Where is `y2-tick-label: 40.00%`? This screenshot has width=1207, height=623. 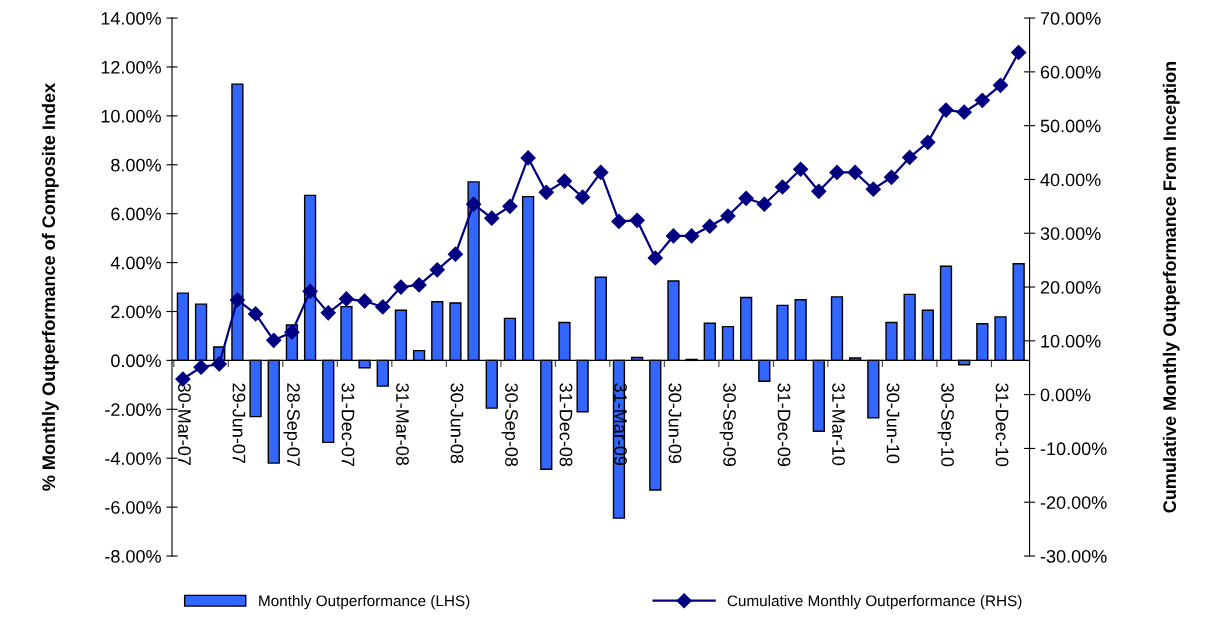
y2-tick-label: 40.00% is located at coordinates (1070, 180).